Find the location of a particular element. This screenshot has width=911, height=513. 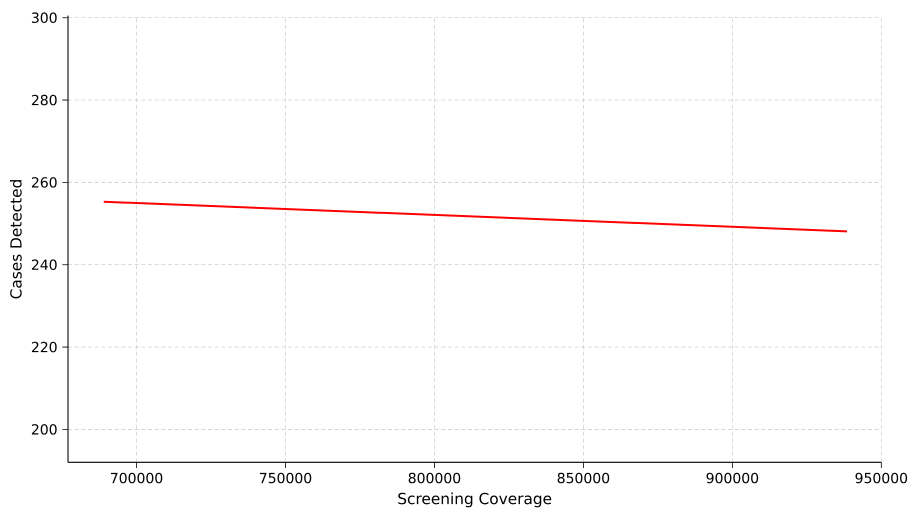

x-tick-label: 850000 is located at coordinates (584, 478).